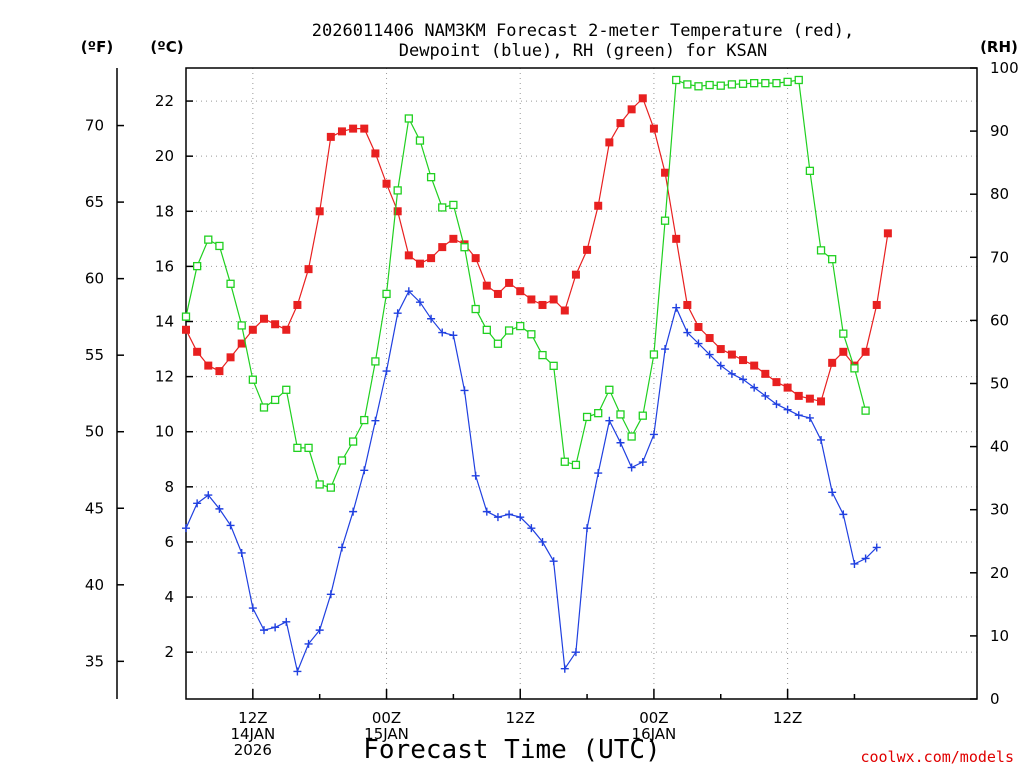  What do you see at coordinates (94, 126) in the screenshot?
I see `fahrenheit-tick-label: 70` at bounding box center [94, 126].